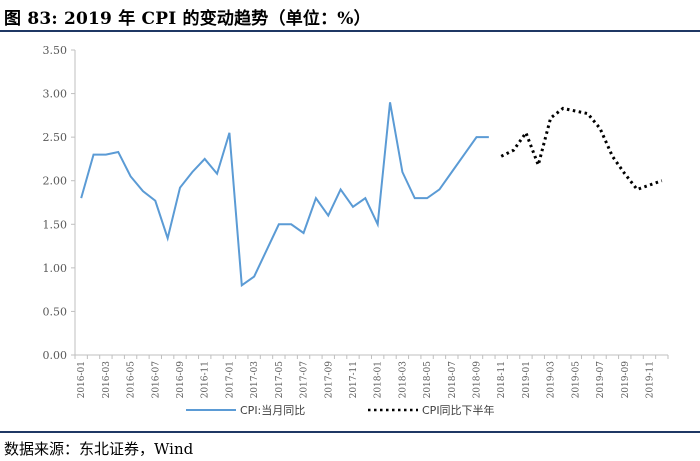 The image size is (700, 461). Describe the element at coordinates (502, 379) in the screenshot. I see `x-tick-label: 2018-11` at that location.